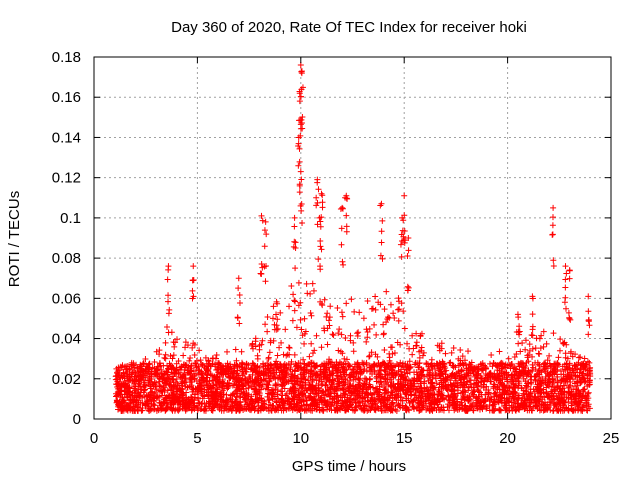  Describe the element at coordinates (66, 238) in the screenshot. I see `y-tick-labels: 0 0.02 0.04 0.06 0.08 0.1 0.12 0.14 0.16 0.18` at that location.